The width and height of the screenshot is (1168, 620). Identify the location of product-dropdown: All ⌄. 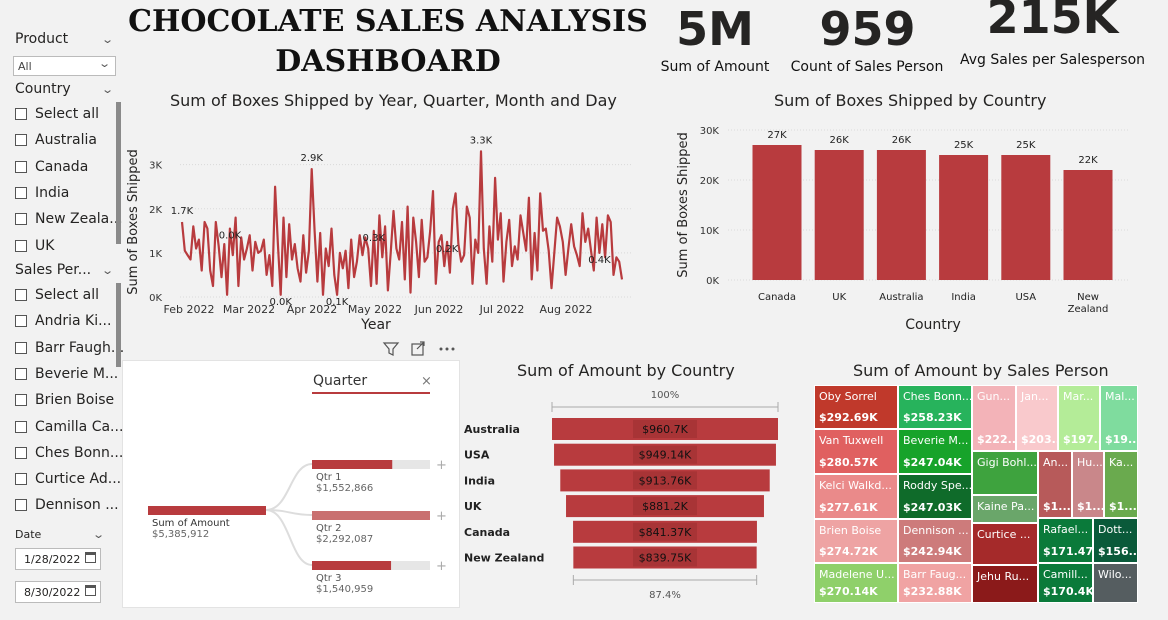
(64, 66).